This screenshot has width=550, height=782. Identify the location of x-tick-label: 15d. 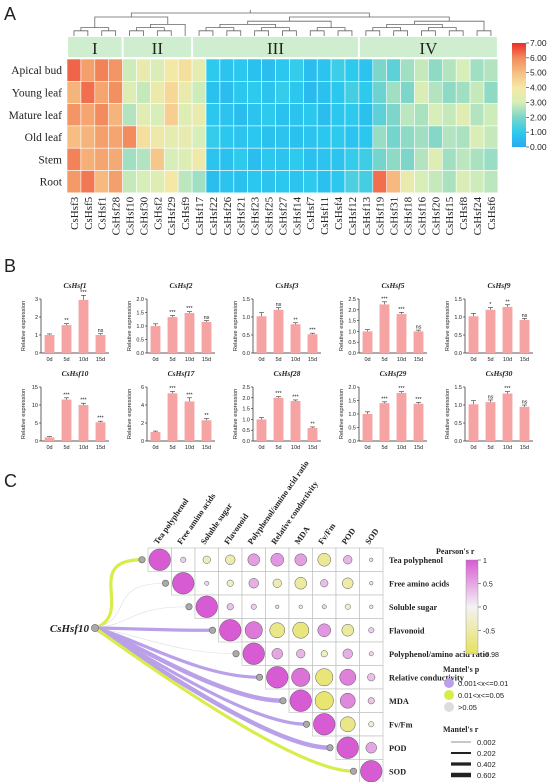
(418, 360).